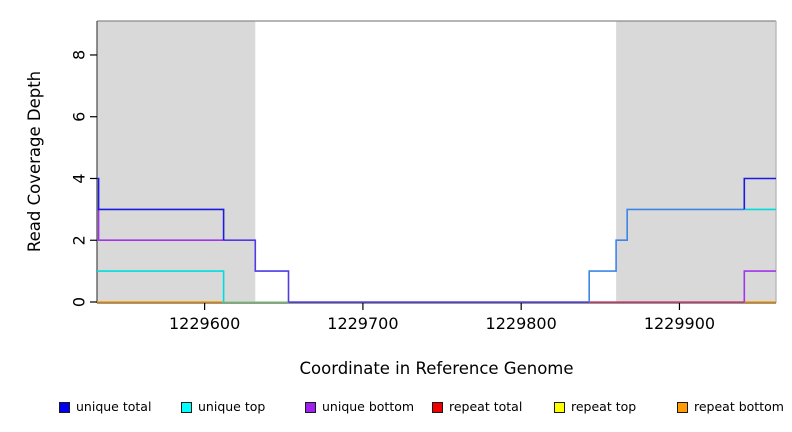  I want to click on y-tick-label: 0, so click(79, 302).